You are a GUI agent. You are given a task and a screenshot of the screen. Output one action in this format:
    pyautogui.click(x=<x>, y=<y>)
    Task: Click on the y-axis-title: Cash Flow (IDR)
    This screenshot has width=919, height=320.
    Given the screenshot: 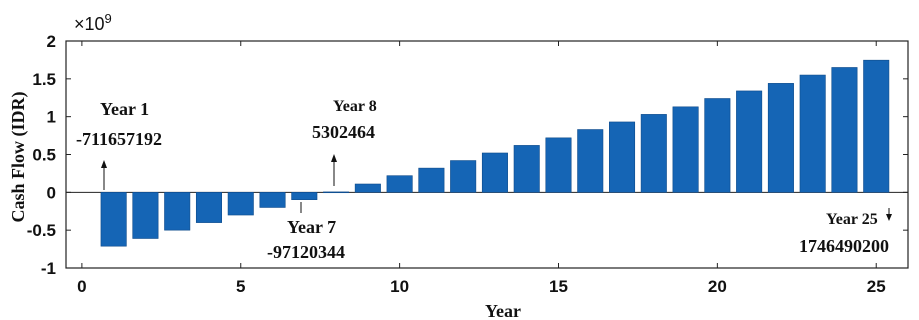 What is the action you would take?
    pyautogui.click(x=18, y=156)
    